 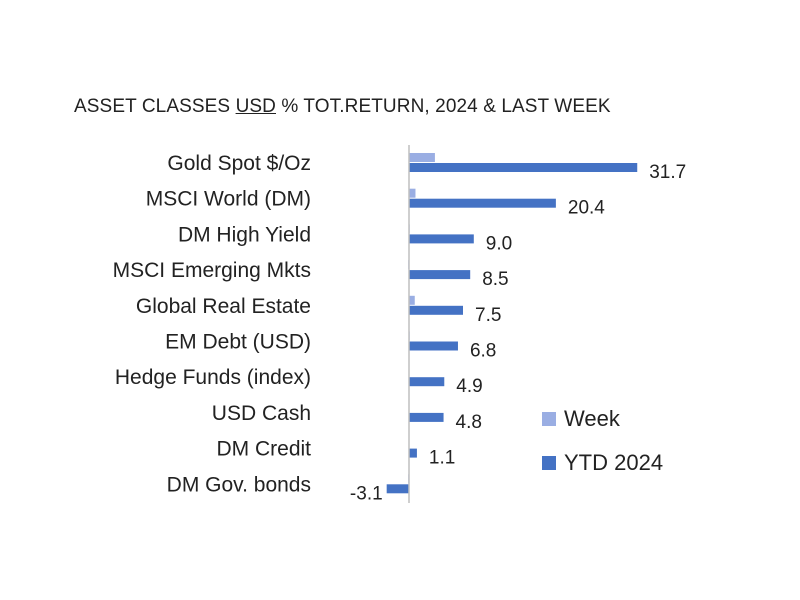 I want to click on category-label: DM Credit, so click(x=263, y=449).